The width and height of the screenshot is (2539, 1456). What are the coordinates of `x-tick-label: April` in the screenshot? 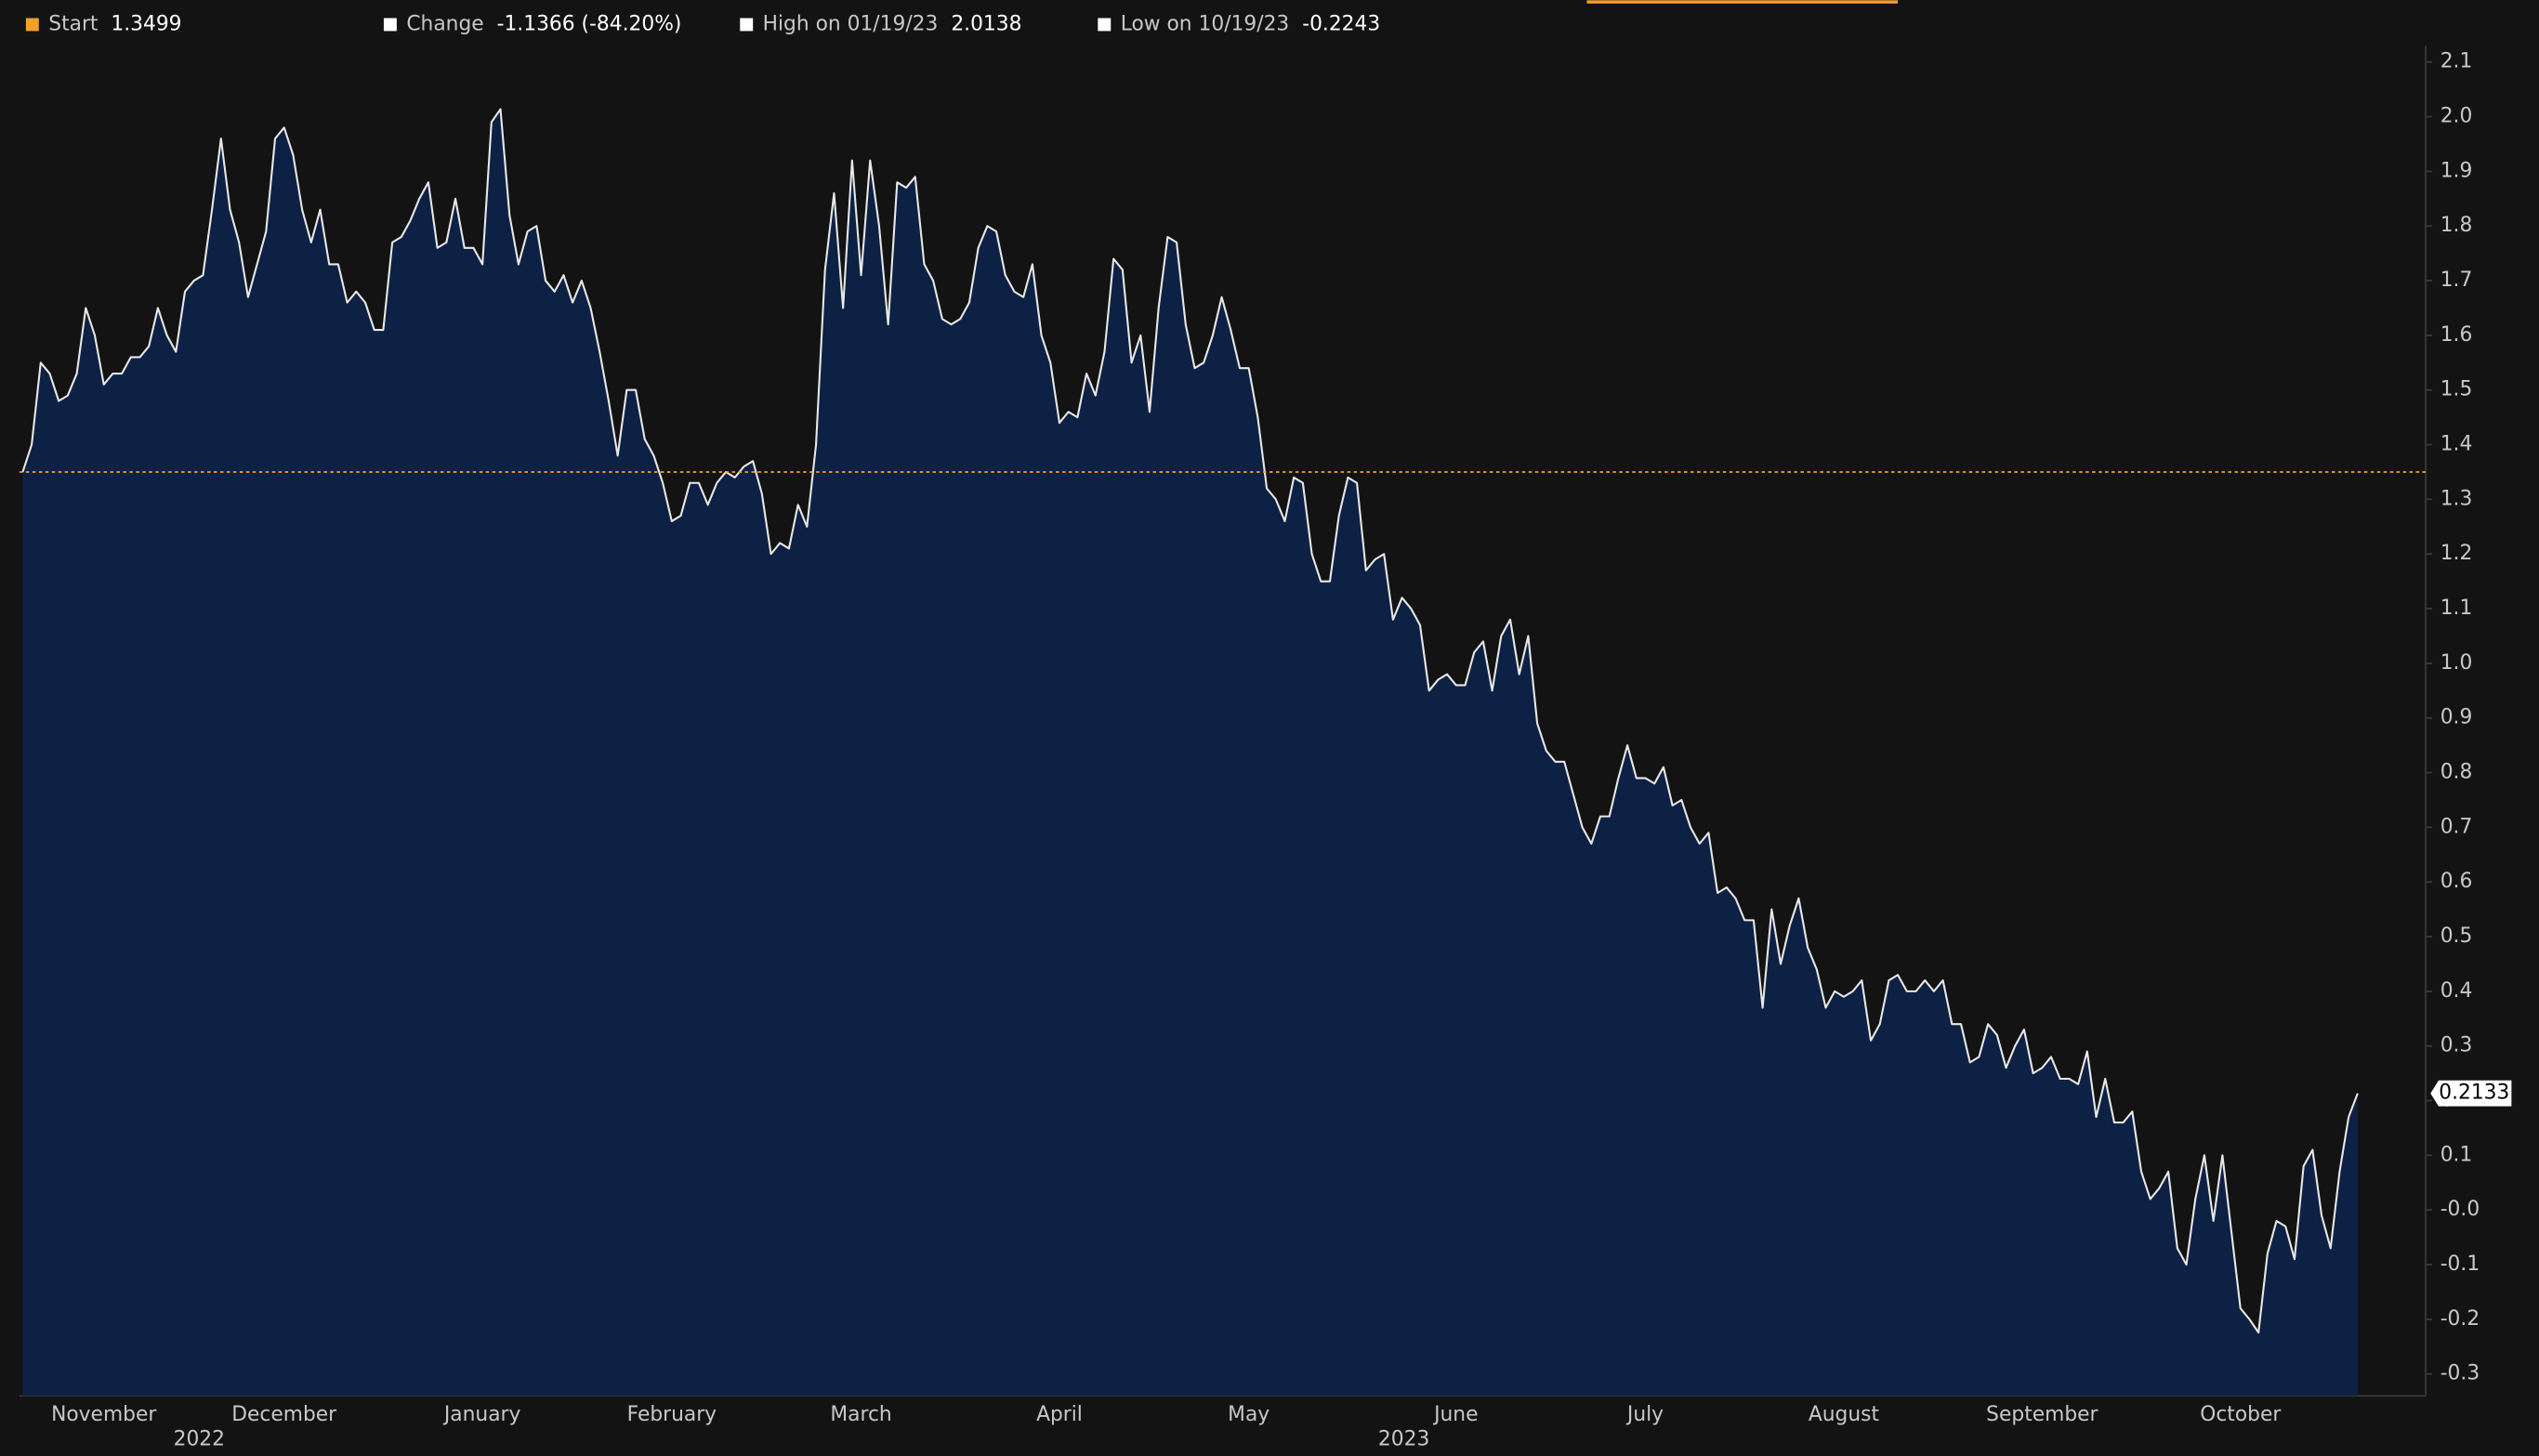 It's located at (1059, 1414).